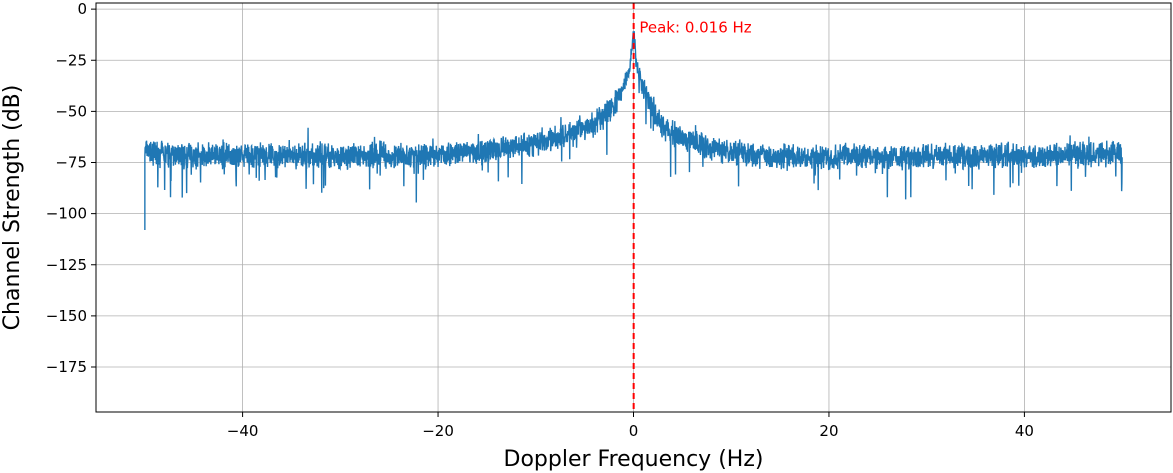  Describe the element at coordinates (12, 208) in the screenshot. I see `y-axis-label: Channel Strength (dB)` at that location.